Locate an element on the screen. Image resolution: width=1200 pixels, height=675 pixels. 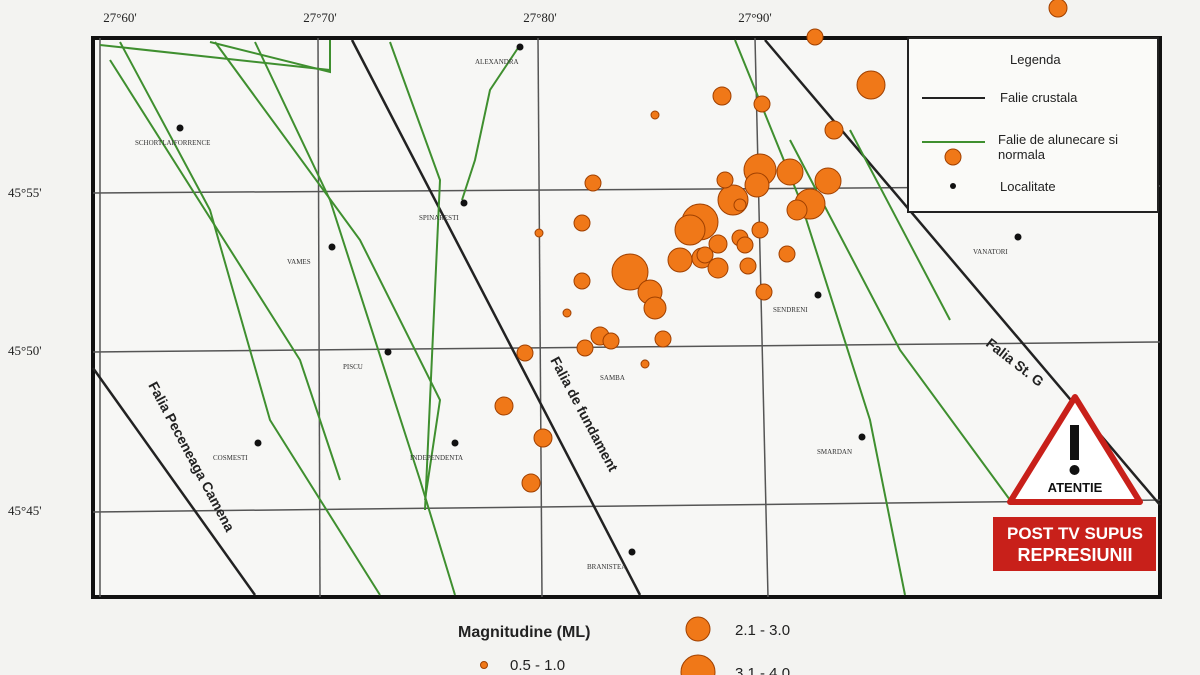
mag-class: 3.1 - 4.0 is located at coordinates (762, 670).